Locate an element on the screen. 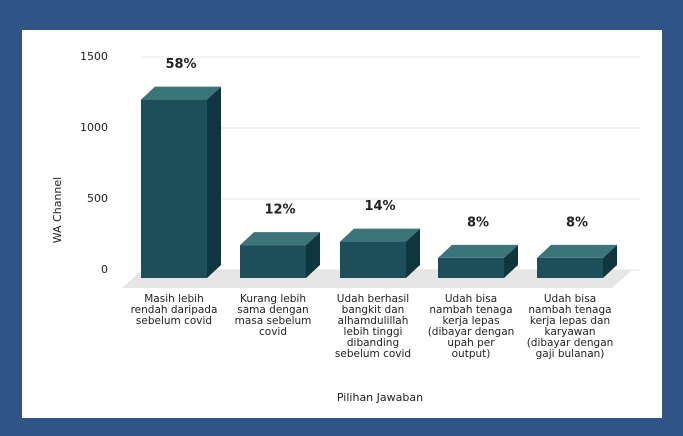 This screenshot has width=683, height=436. data-label: 14% is located at coordinates (379, 206).